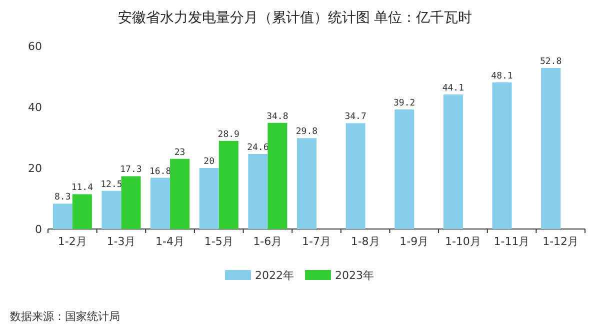 This screenshot has height=330, width=590. I want to click on x-tick-label: 1-8月, so click(365, 241).